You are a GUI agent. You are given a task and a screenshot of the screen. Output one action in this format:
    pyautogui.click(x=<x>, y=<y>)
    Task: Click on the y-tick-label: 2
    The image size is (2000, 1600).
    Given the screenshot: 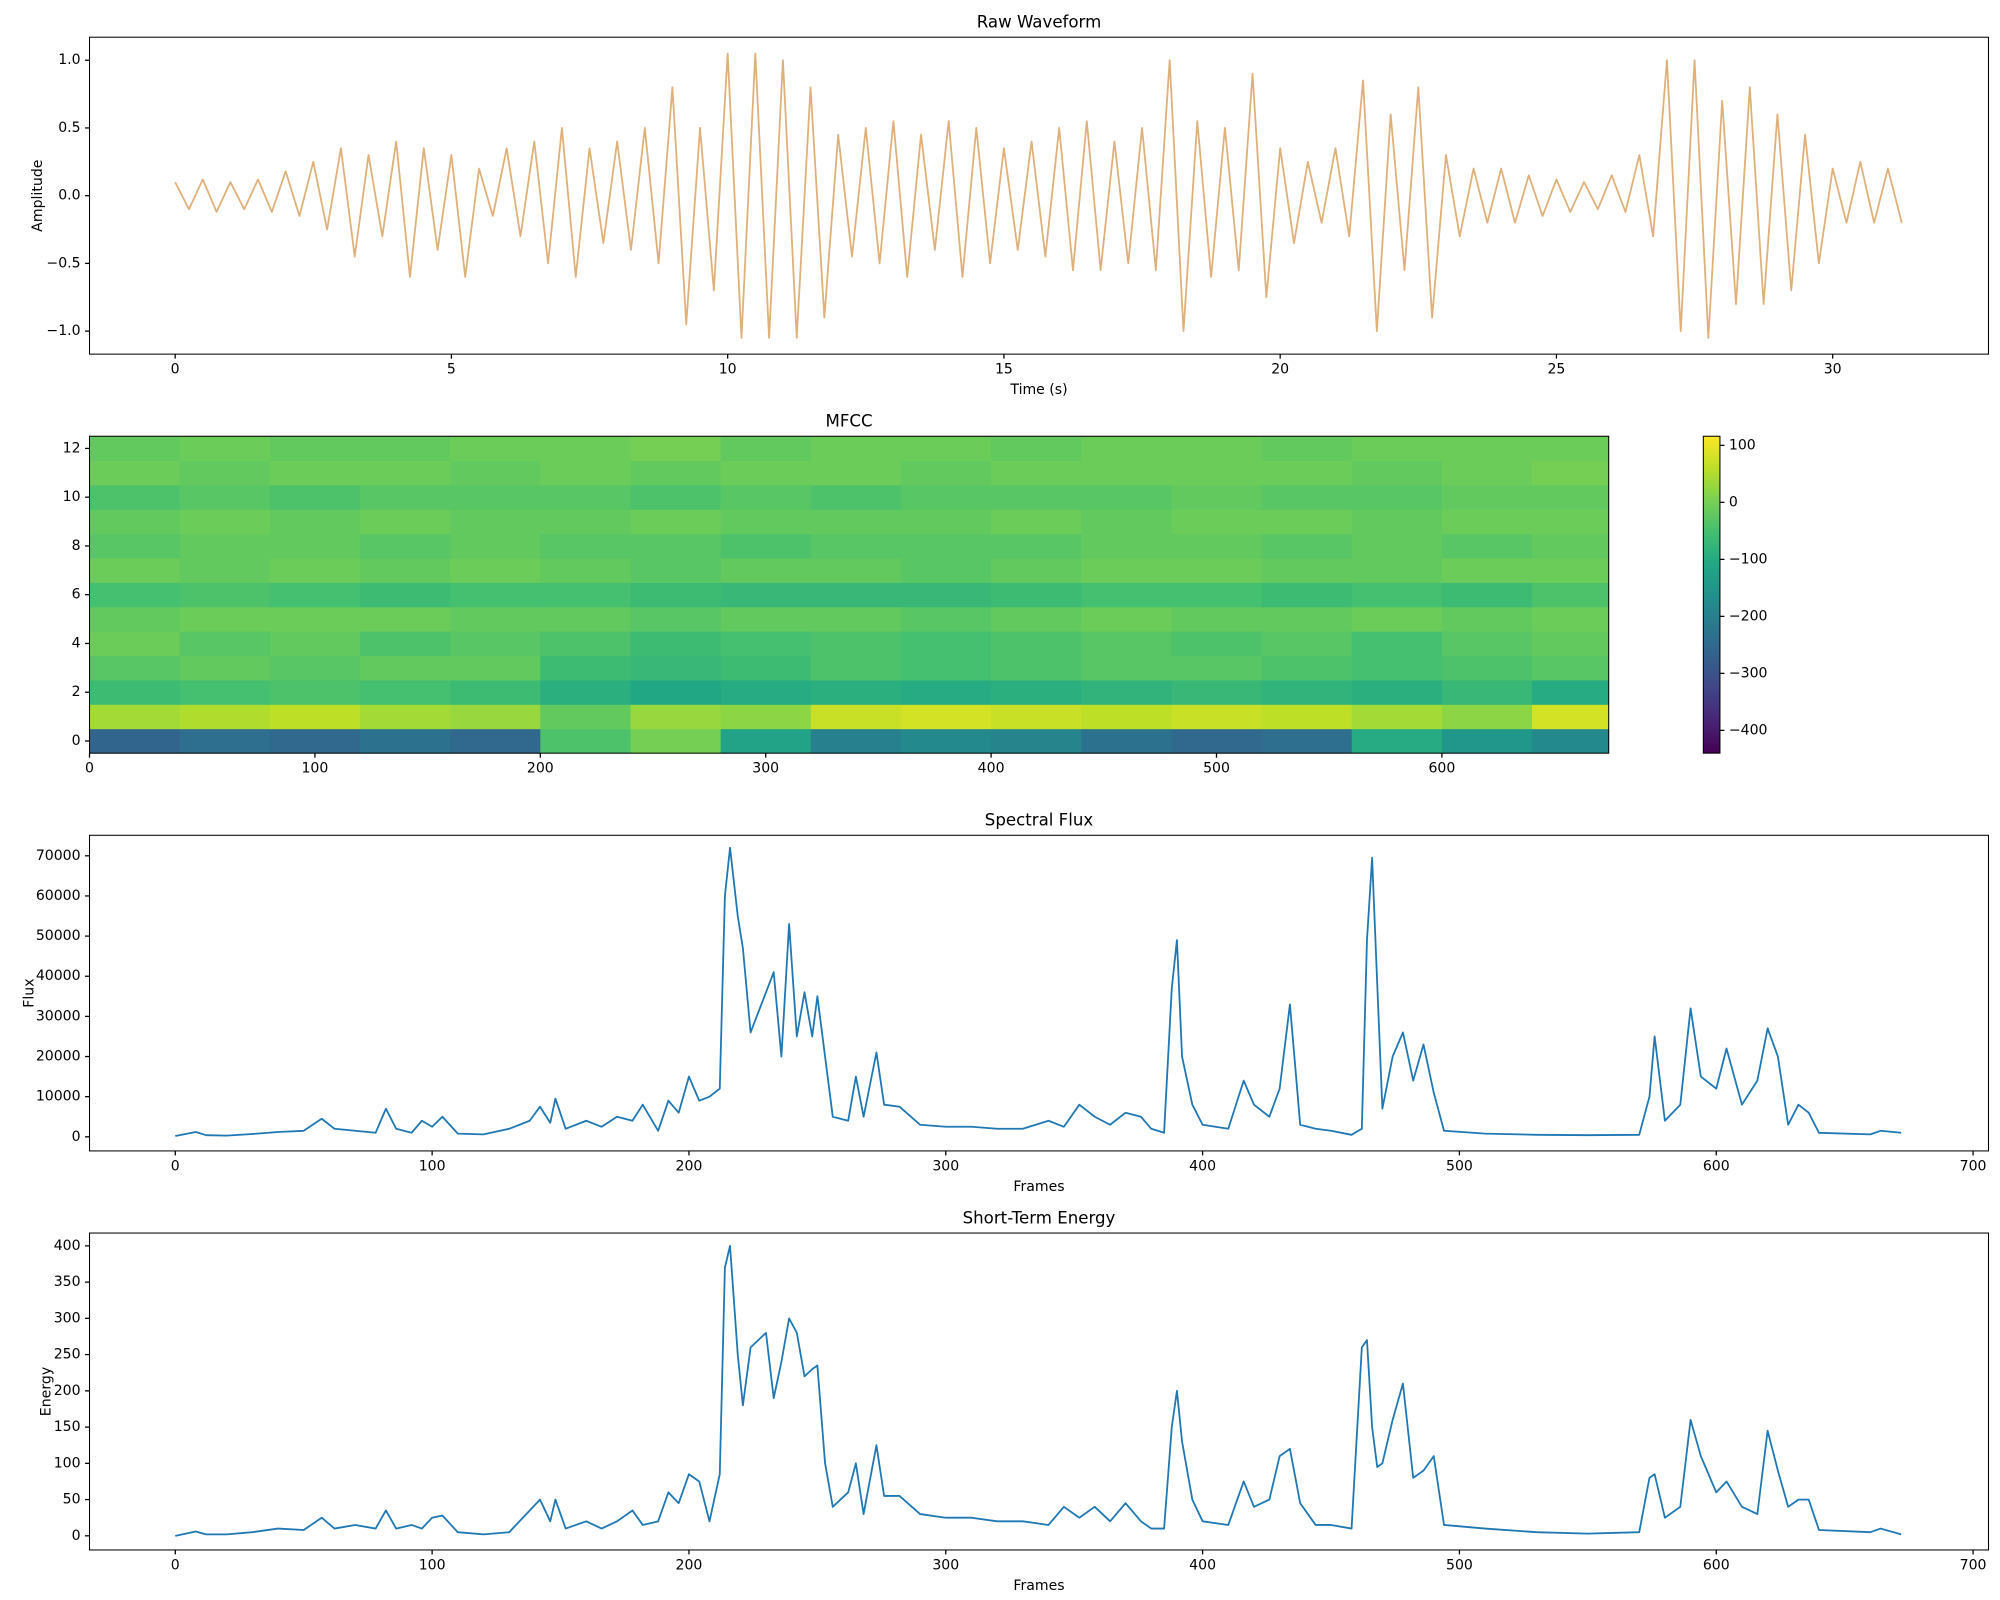 What is the action you would take?
    pyautogui.click(x=76, y=692)
    